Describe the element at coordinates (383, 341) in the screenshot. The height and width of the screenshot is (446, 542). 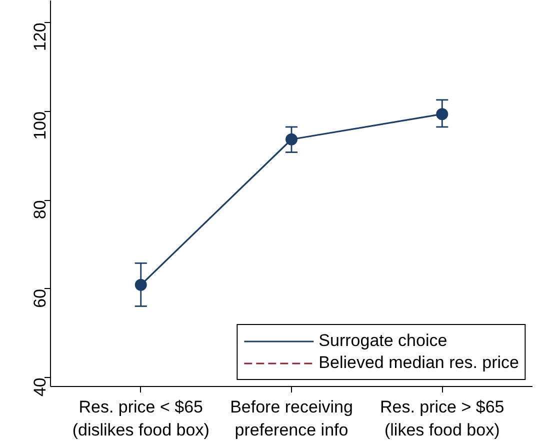
I see `legend-label: Surrogate choice` at that location.